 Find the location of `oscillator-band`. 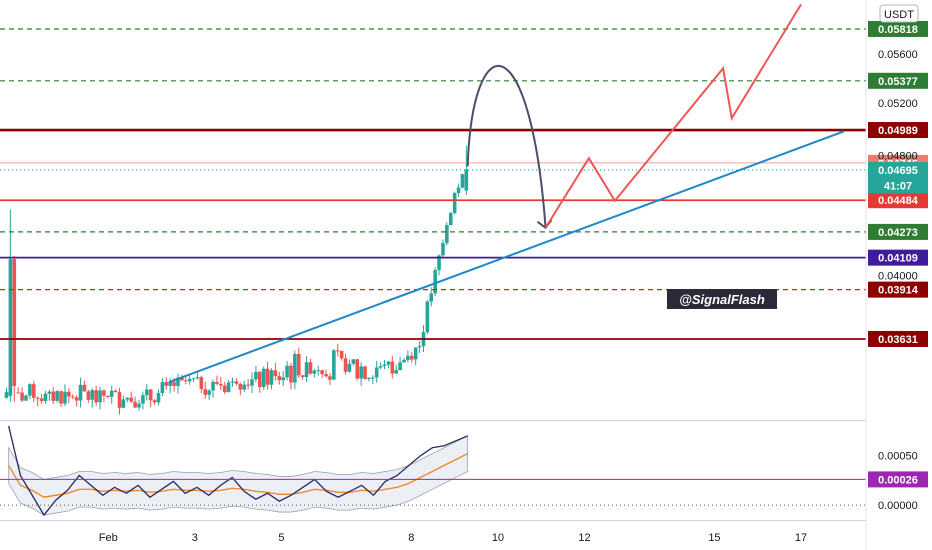

oscillator-band is located at coordinates (238, 475).